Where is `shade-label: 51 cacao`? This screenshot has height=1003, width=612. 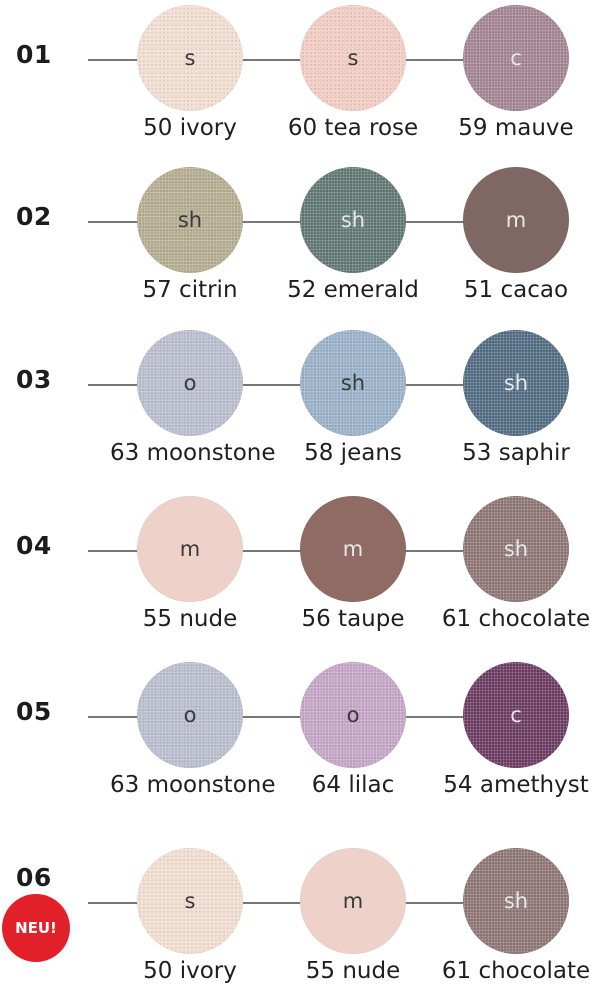
shade-label: 51 cacao is located at coordinates (516, 290).